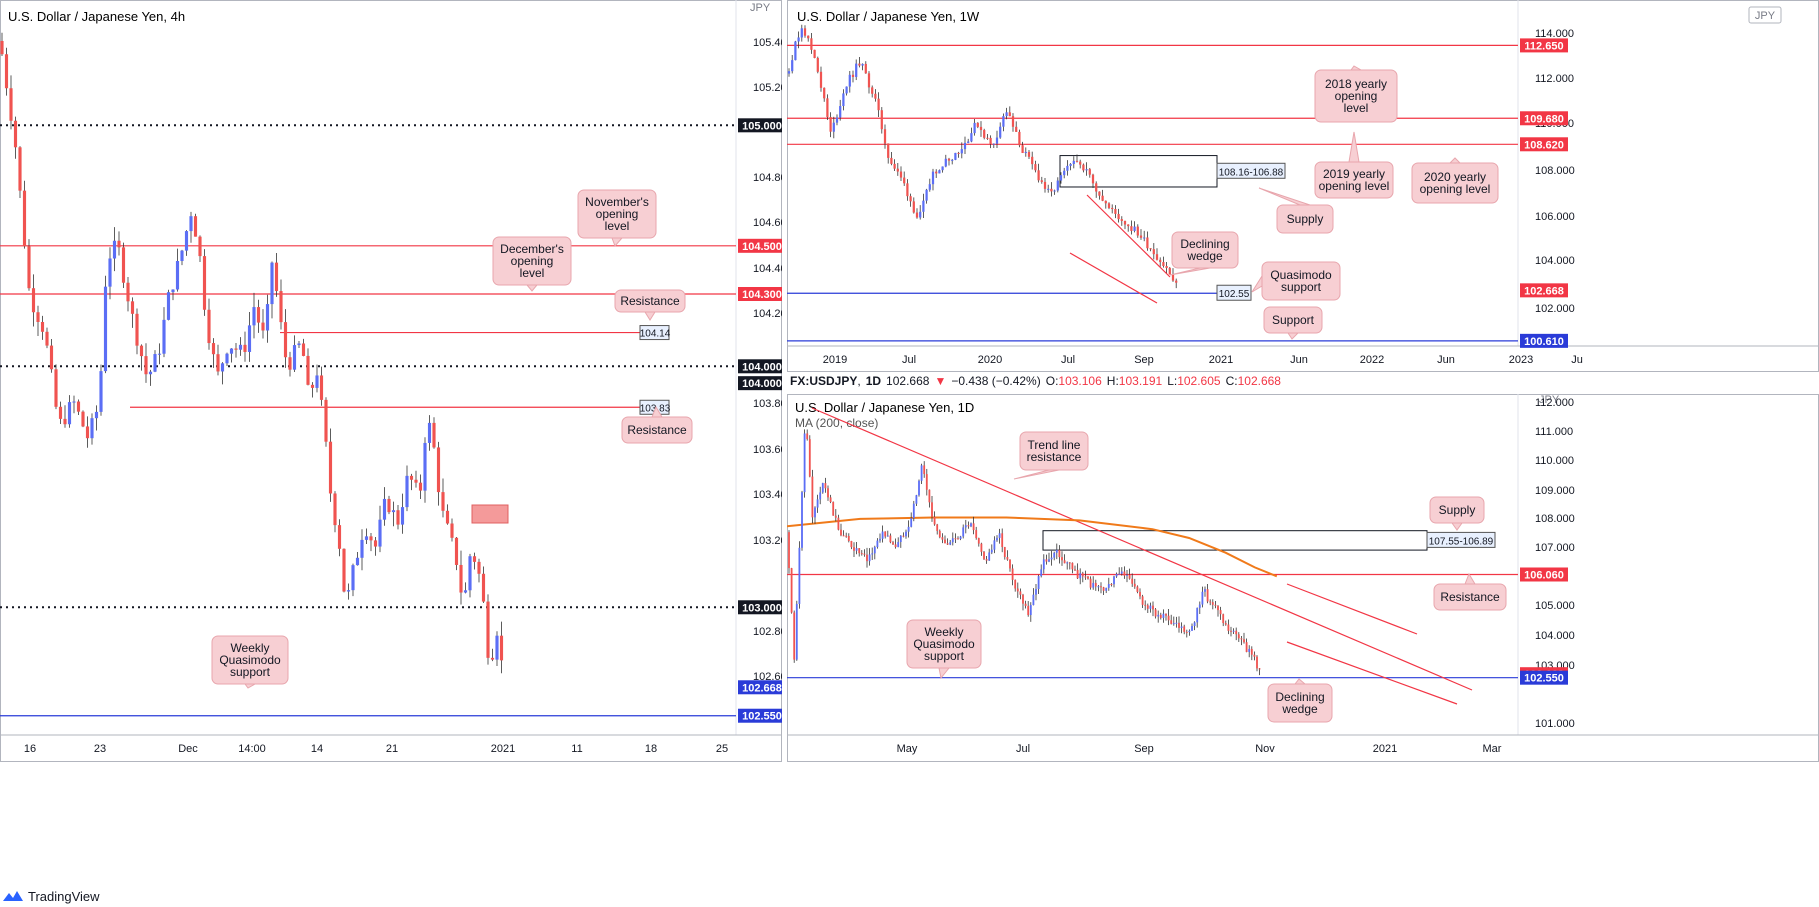  What do you see at coordinates (96, 16) in the screenshot?
I see `chart-title: U.S. Dollar / Japanese Yen, 4h` at bounding box center [96, 16].